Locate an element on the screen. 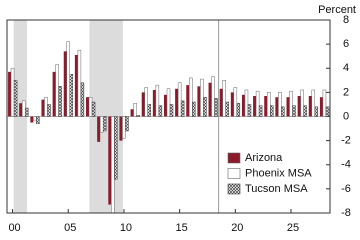 This screenshot has width=360, height=240. y-tick-label: 4 is located at coordinates (346, 68).